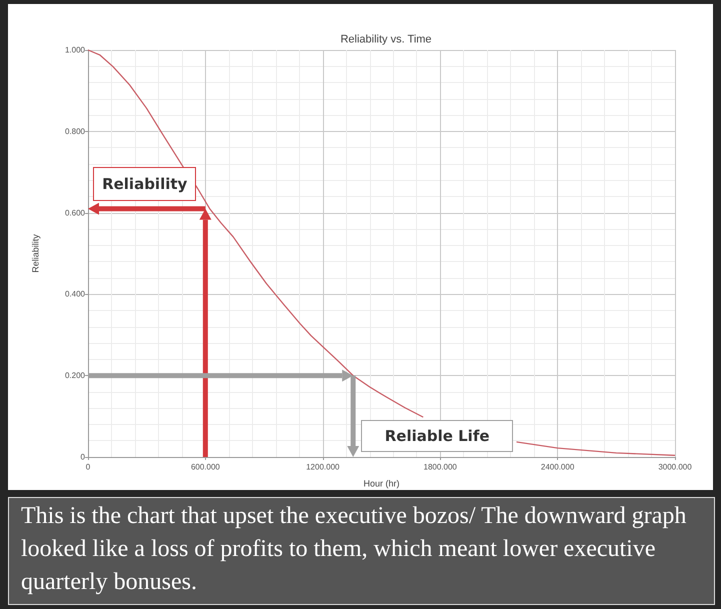 The width and height of the screenshot is (721, 609). I want to click on x-tick-label: 1800.000, so click(441, 467).